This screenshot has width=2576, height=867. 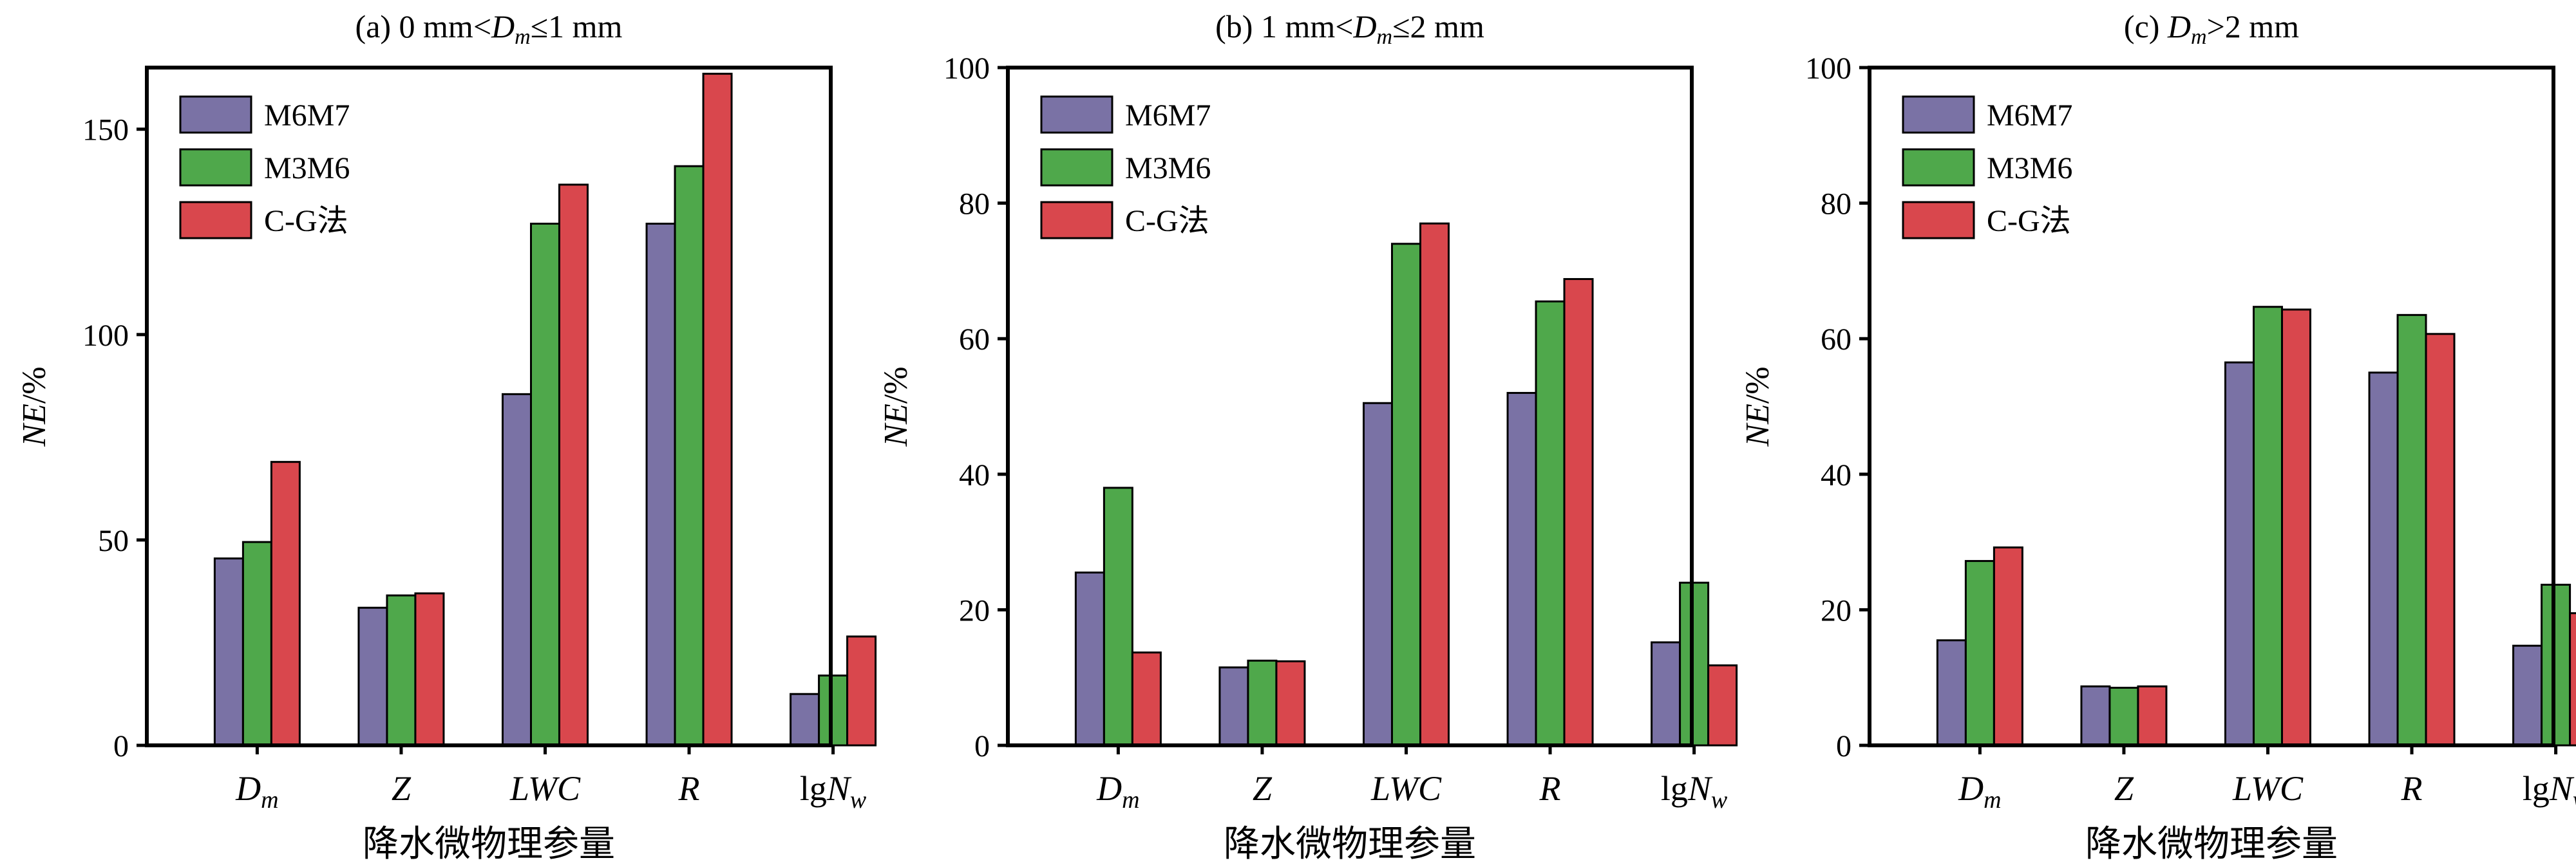 What do you see at coordinates (105, 130) in the screenshot?
I see `y-tick-label: 150` at bounding box center [105, 130].